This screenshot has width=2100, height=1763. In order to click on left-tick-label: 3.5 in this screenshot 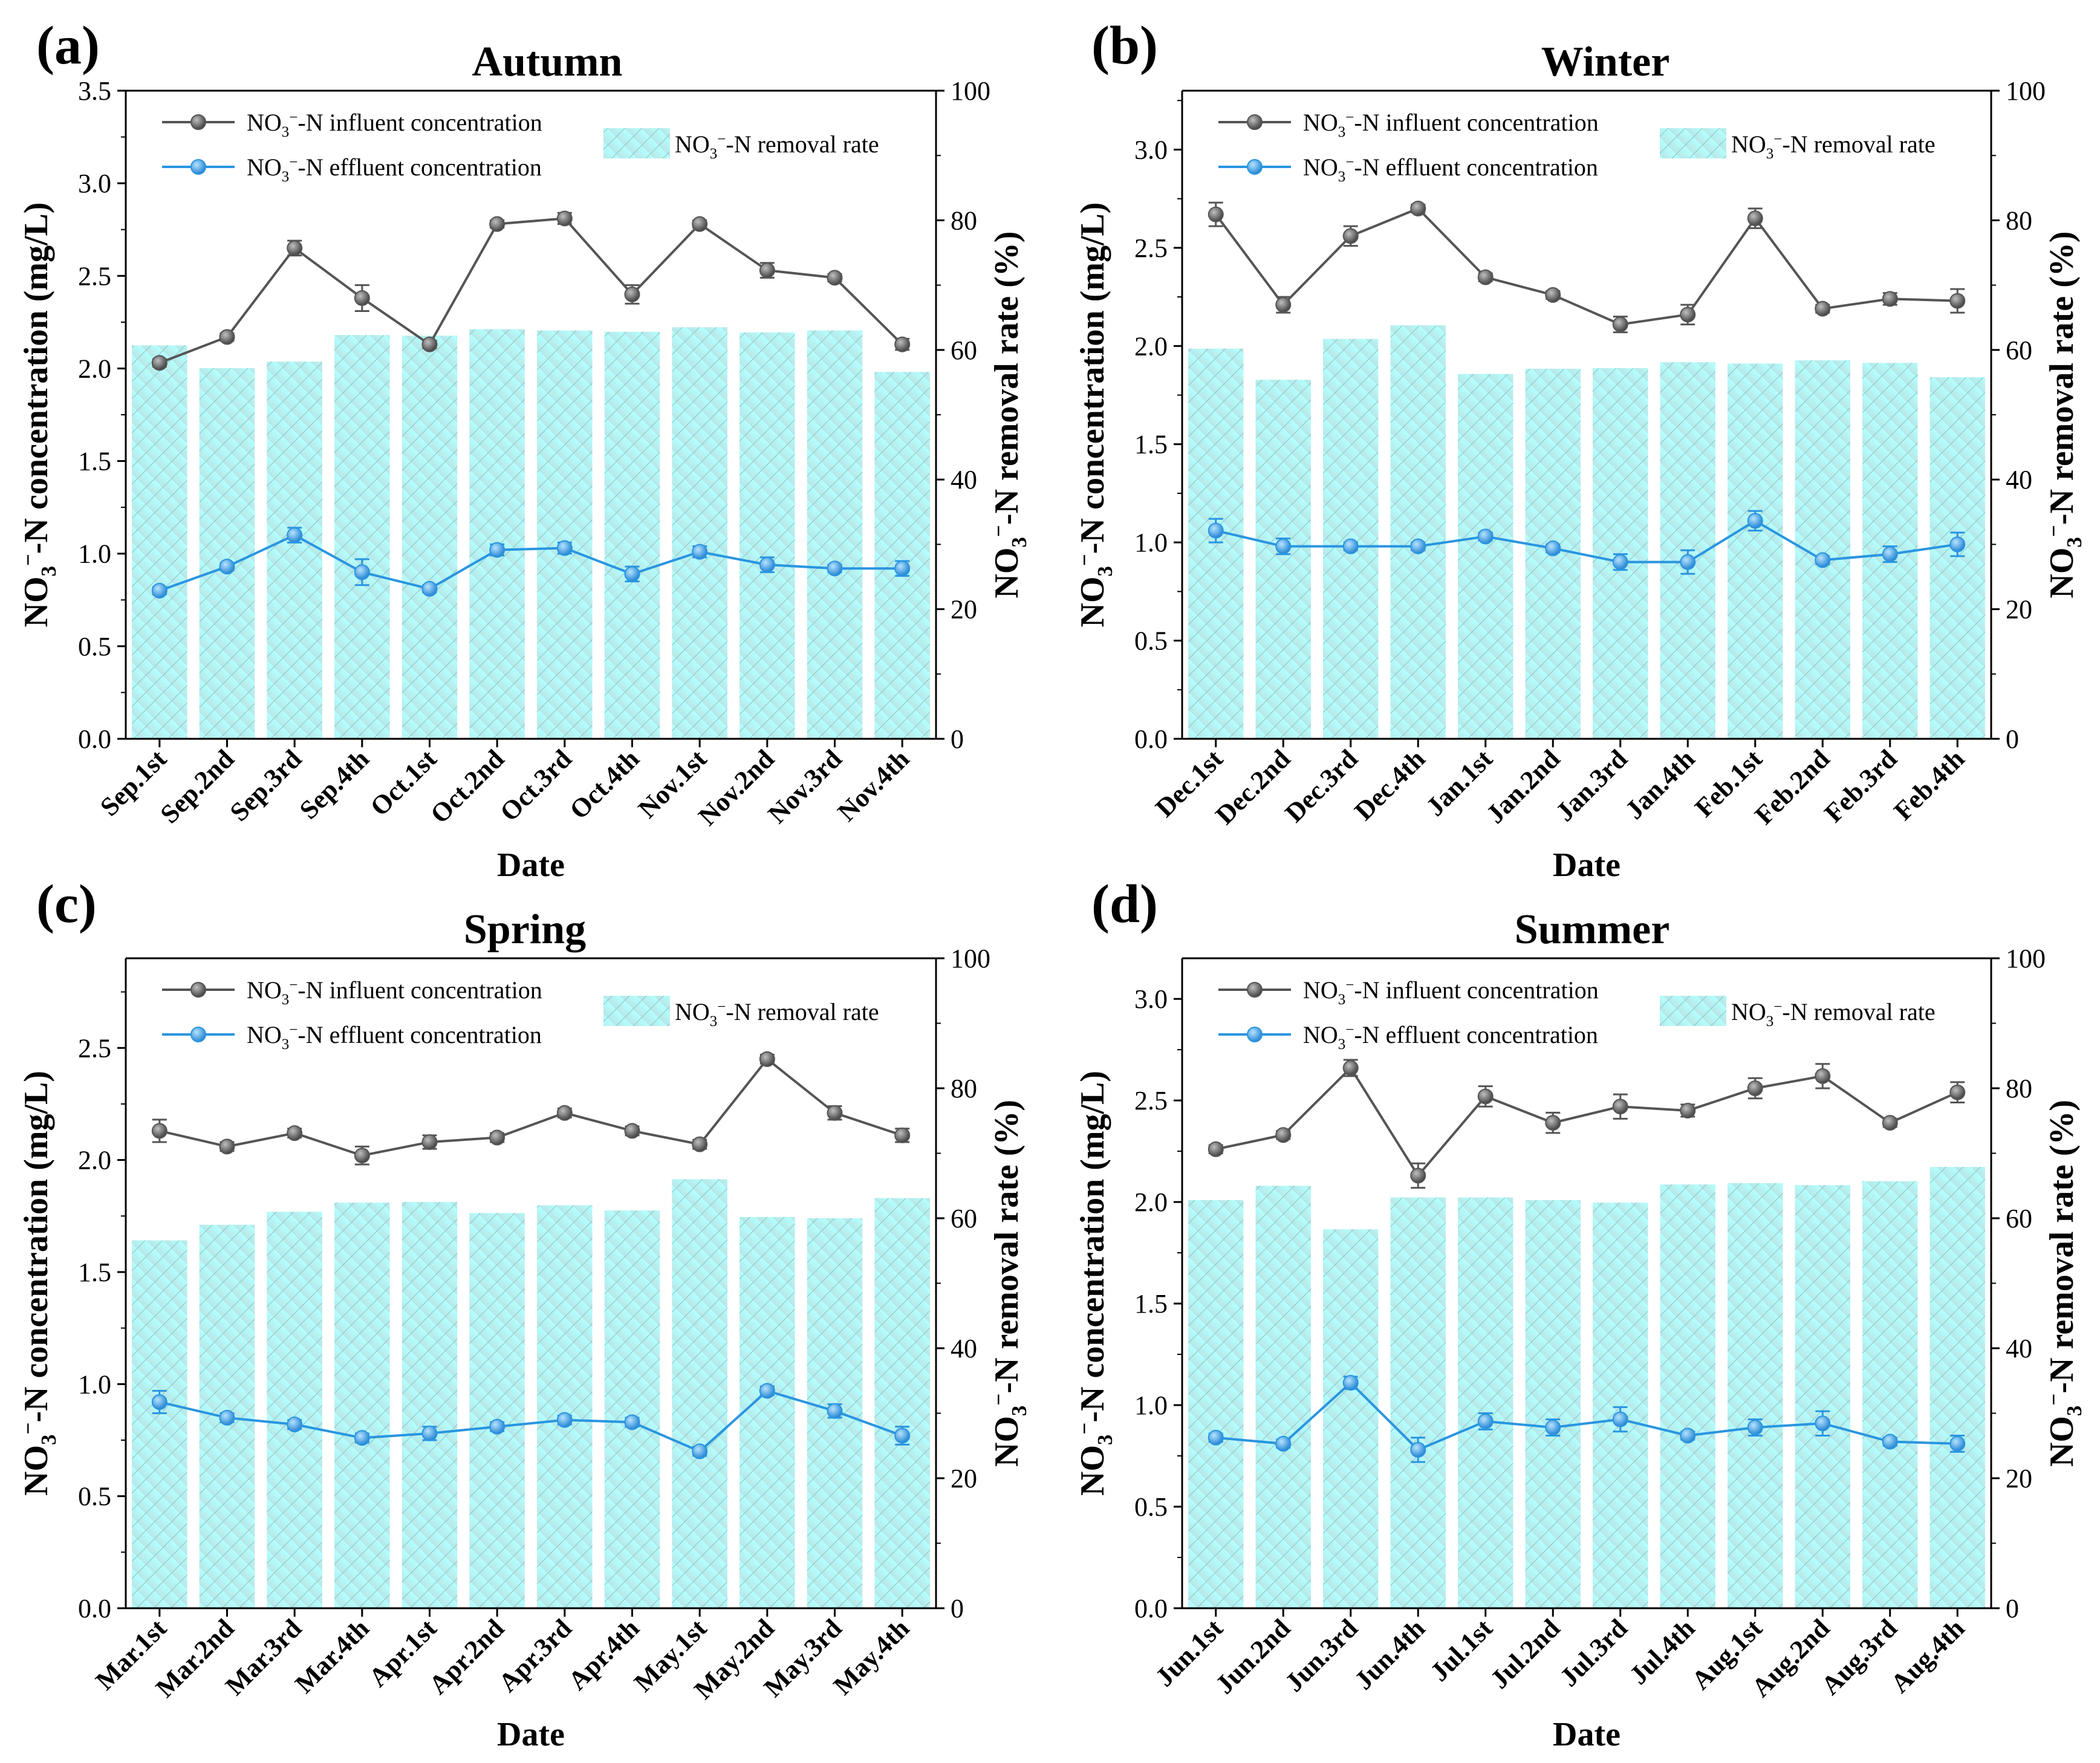, I will do `click(94, 91)`.